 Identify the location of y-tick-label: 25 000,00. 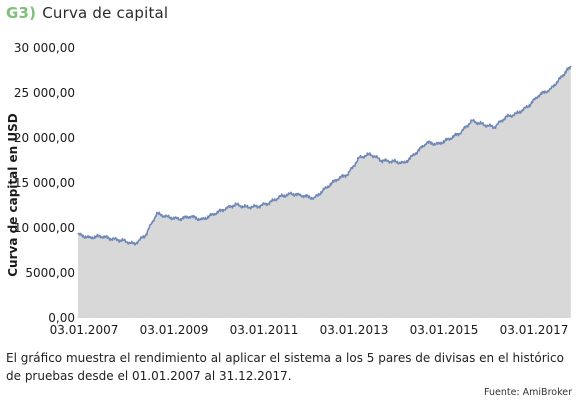
(44, 93).